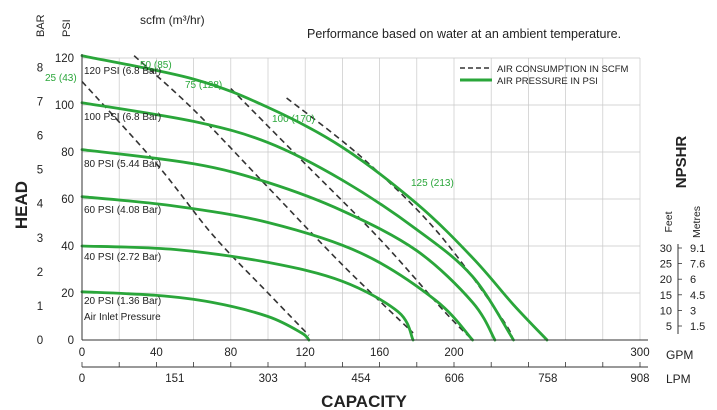 Image resolution: width=717 pixels, height=410 pixels. I want to click on y-tick-bar: 3, so click(40, 239).